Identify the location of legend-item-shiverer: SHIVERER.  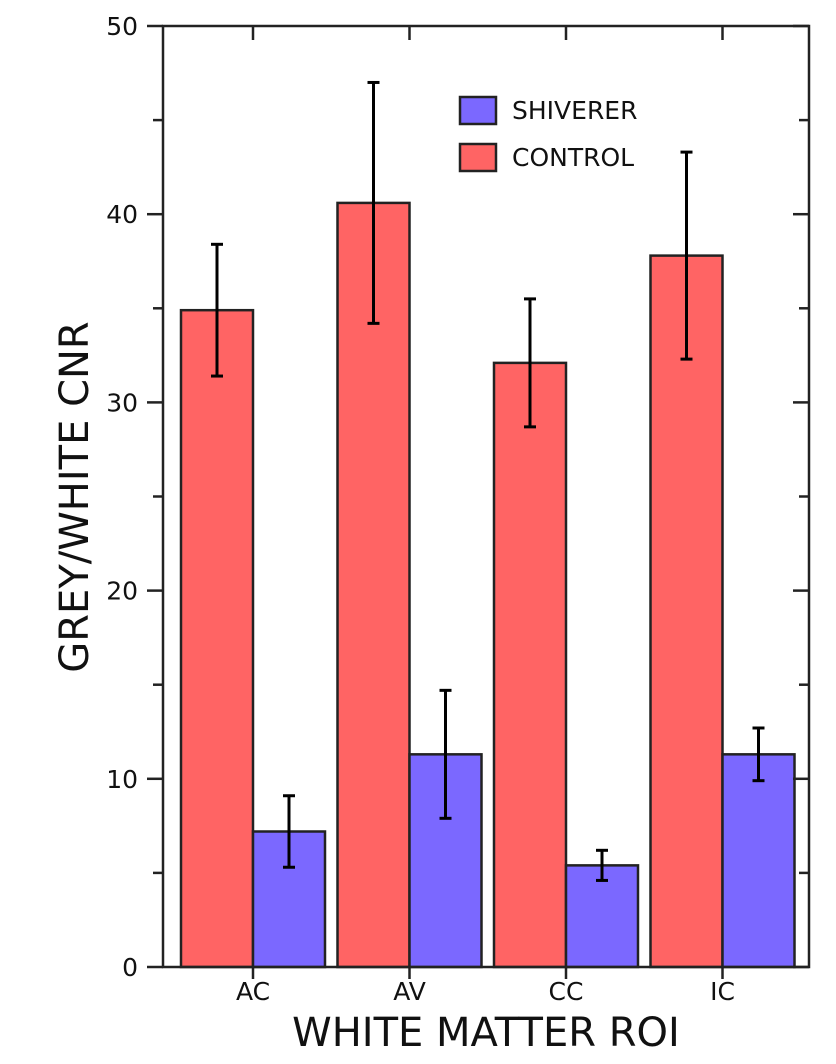
(547, 110).